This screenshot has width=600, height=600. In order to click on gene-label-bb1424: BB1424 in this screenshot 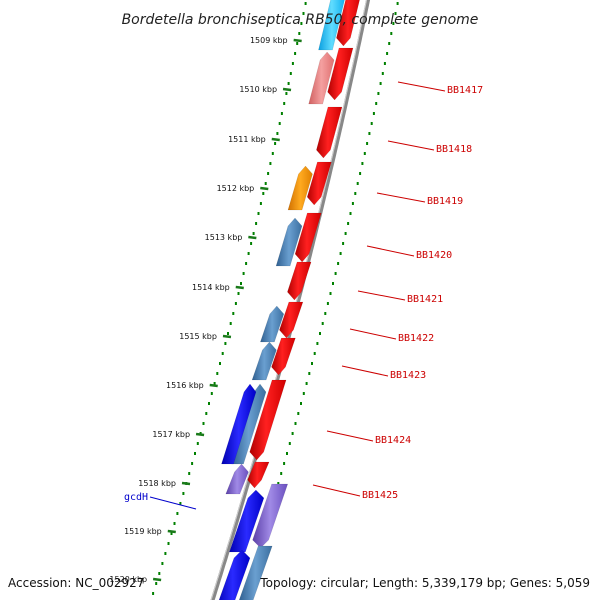, I will do `click(393, 440)`.